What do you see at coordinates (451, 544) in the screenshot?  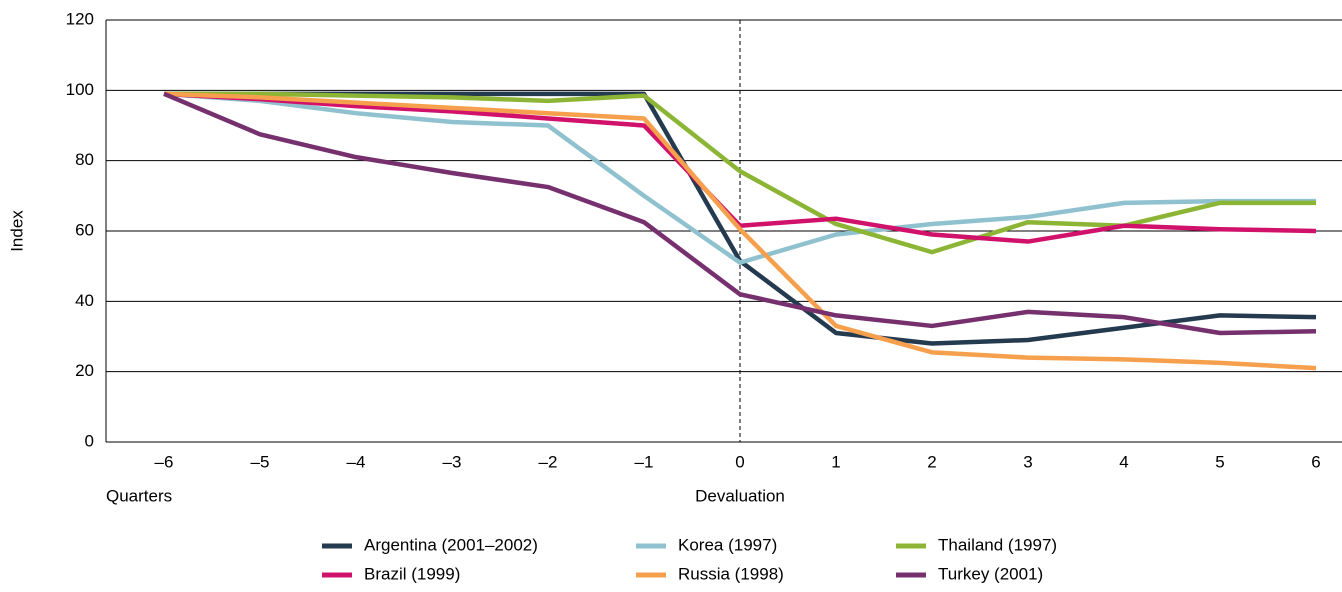 I see `legend-label: Argentina (2001–2002)` at bounding box center [451, 544].